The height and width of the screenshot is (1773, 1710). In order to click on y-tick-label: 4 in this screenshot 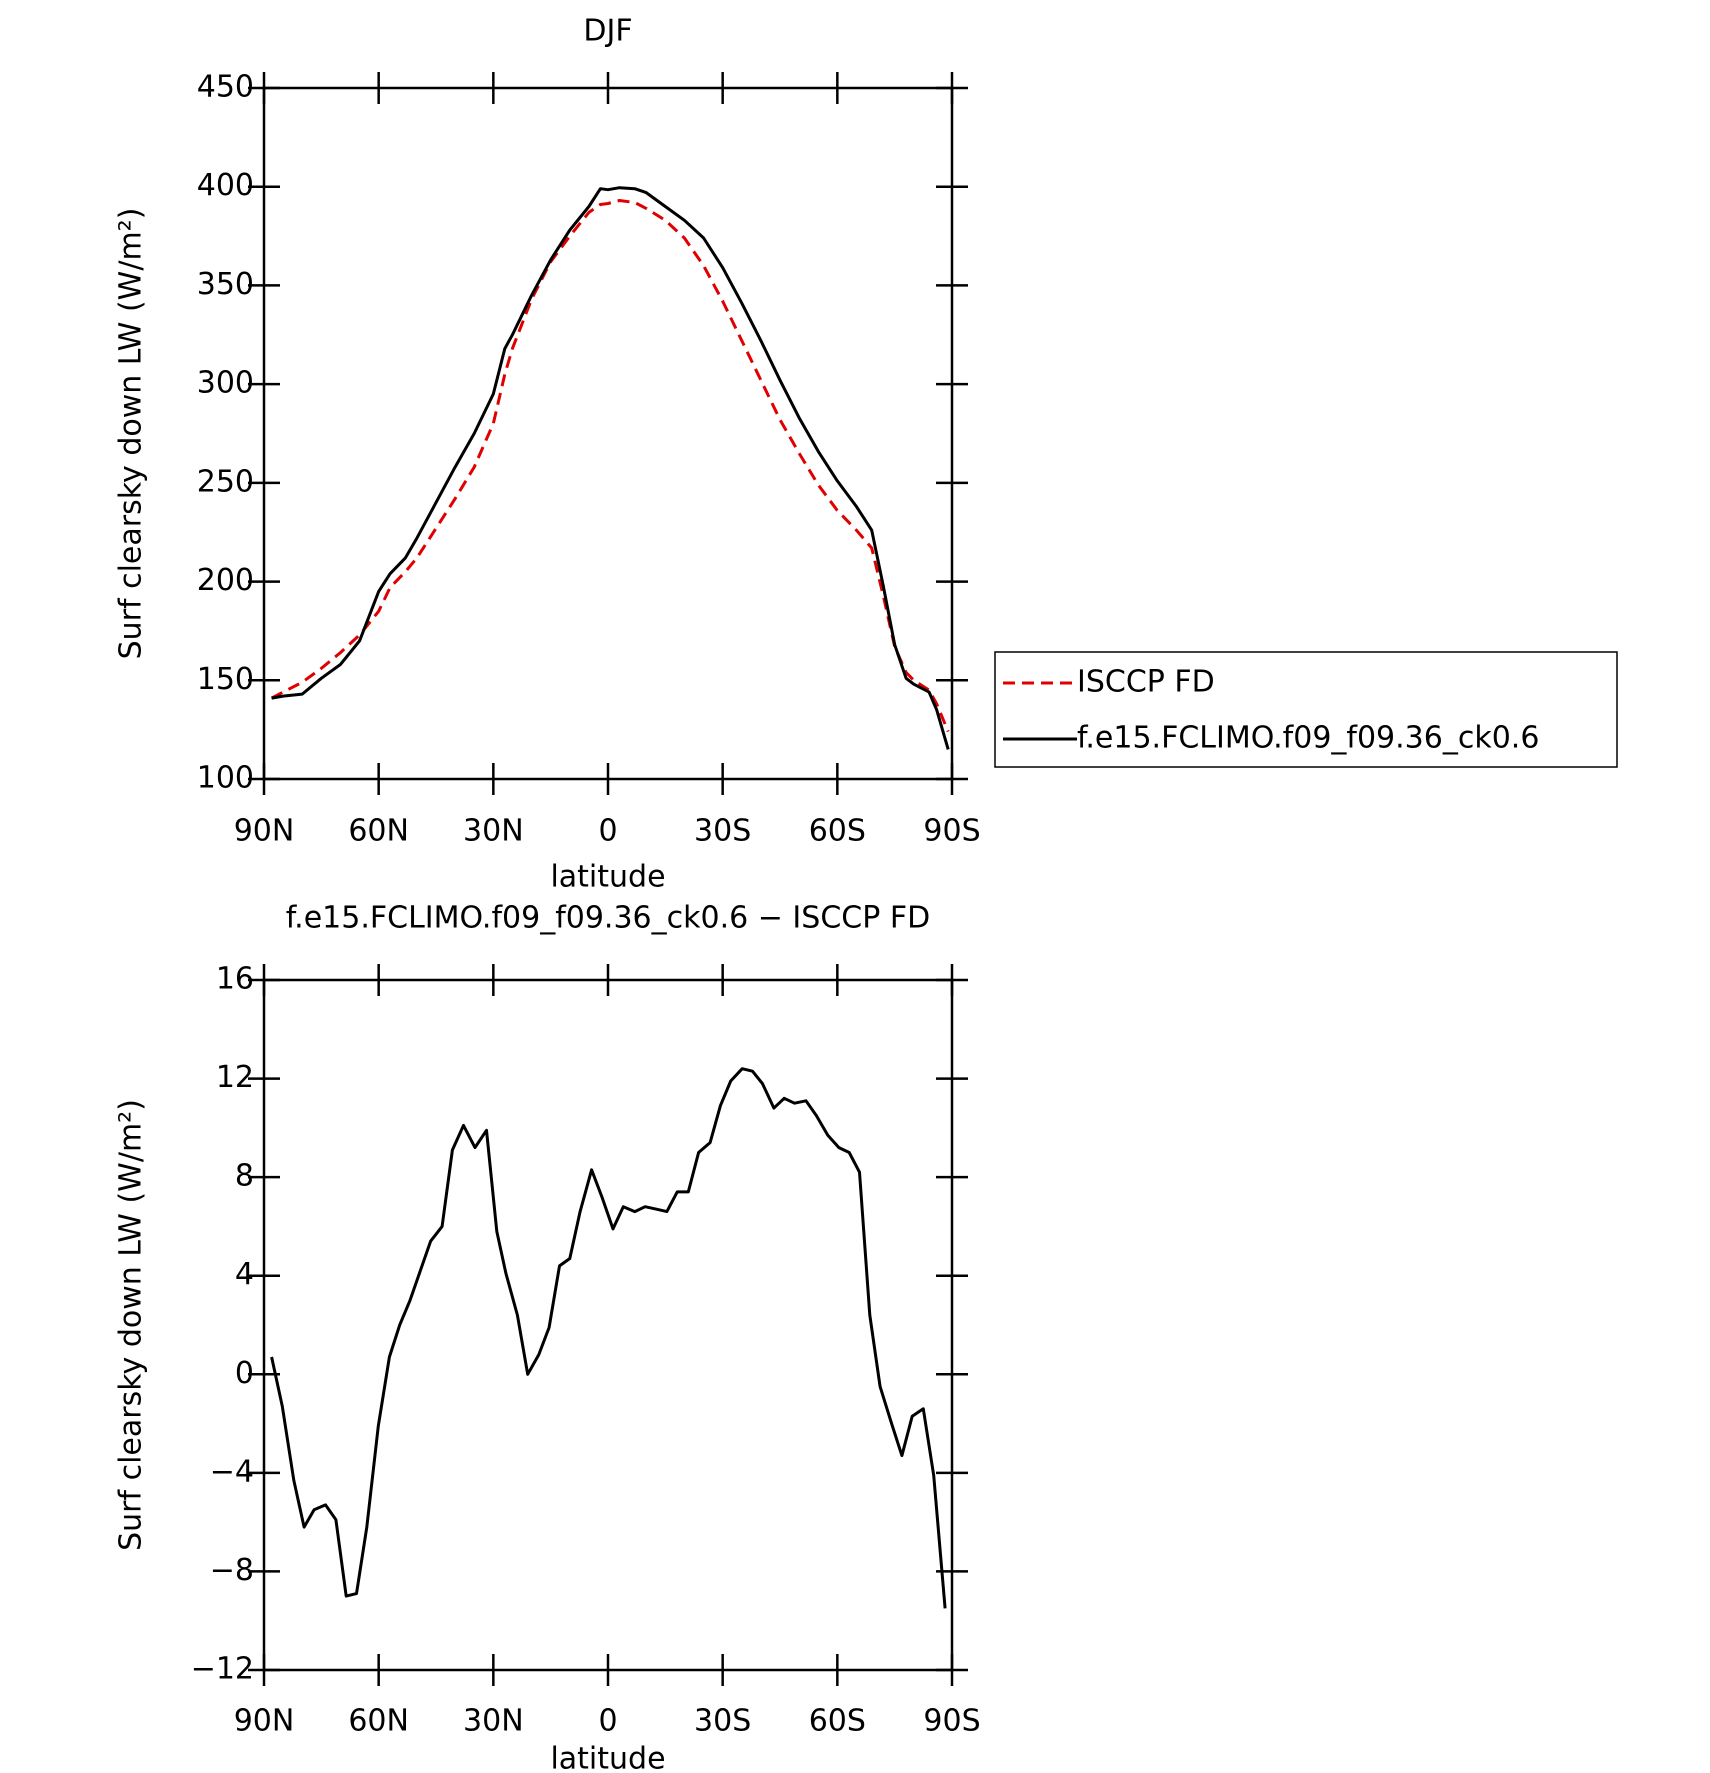, I will do `click(244, 1274)`.